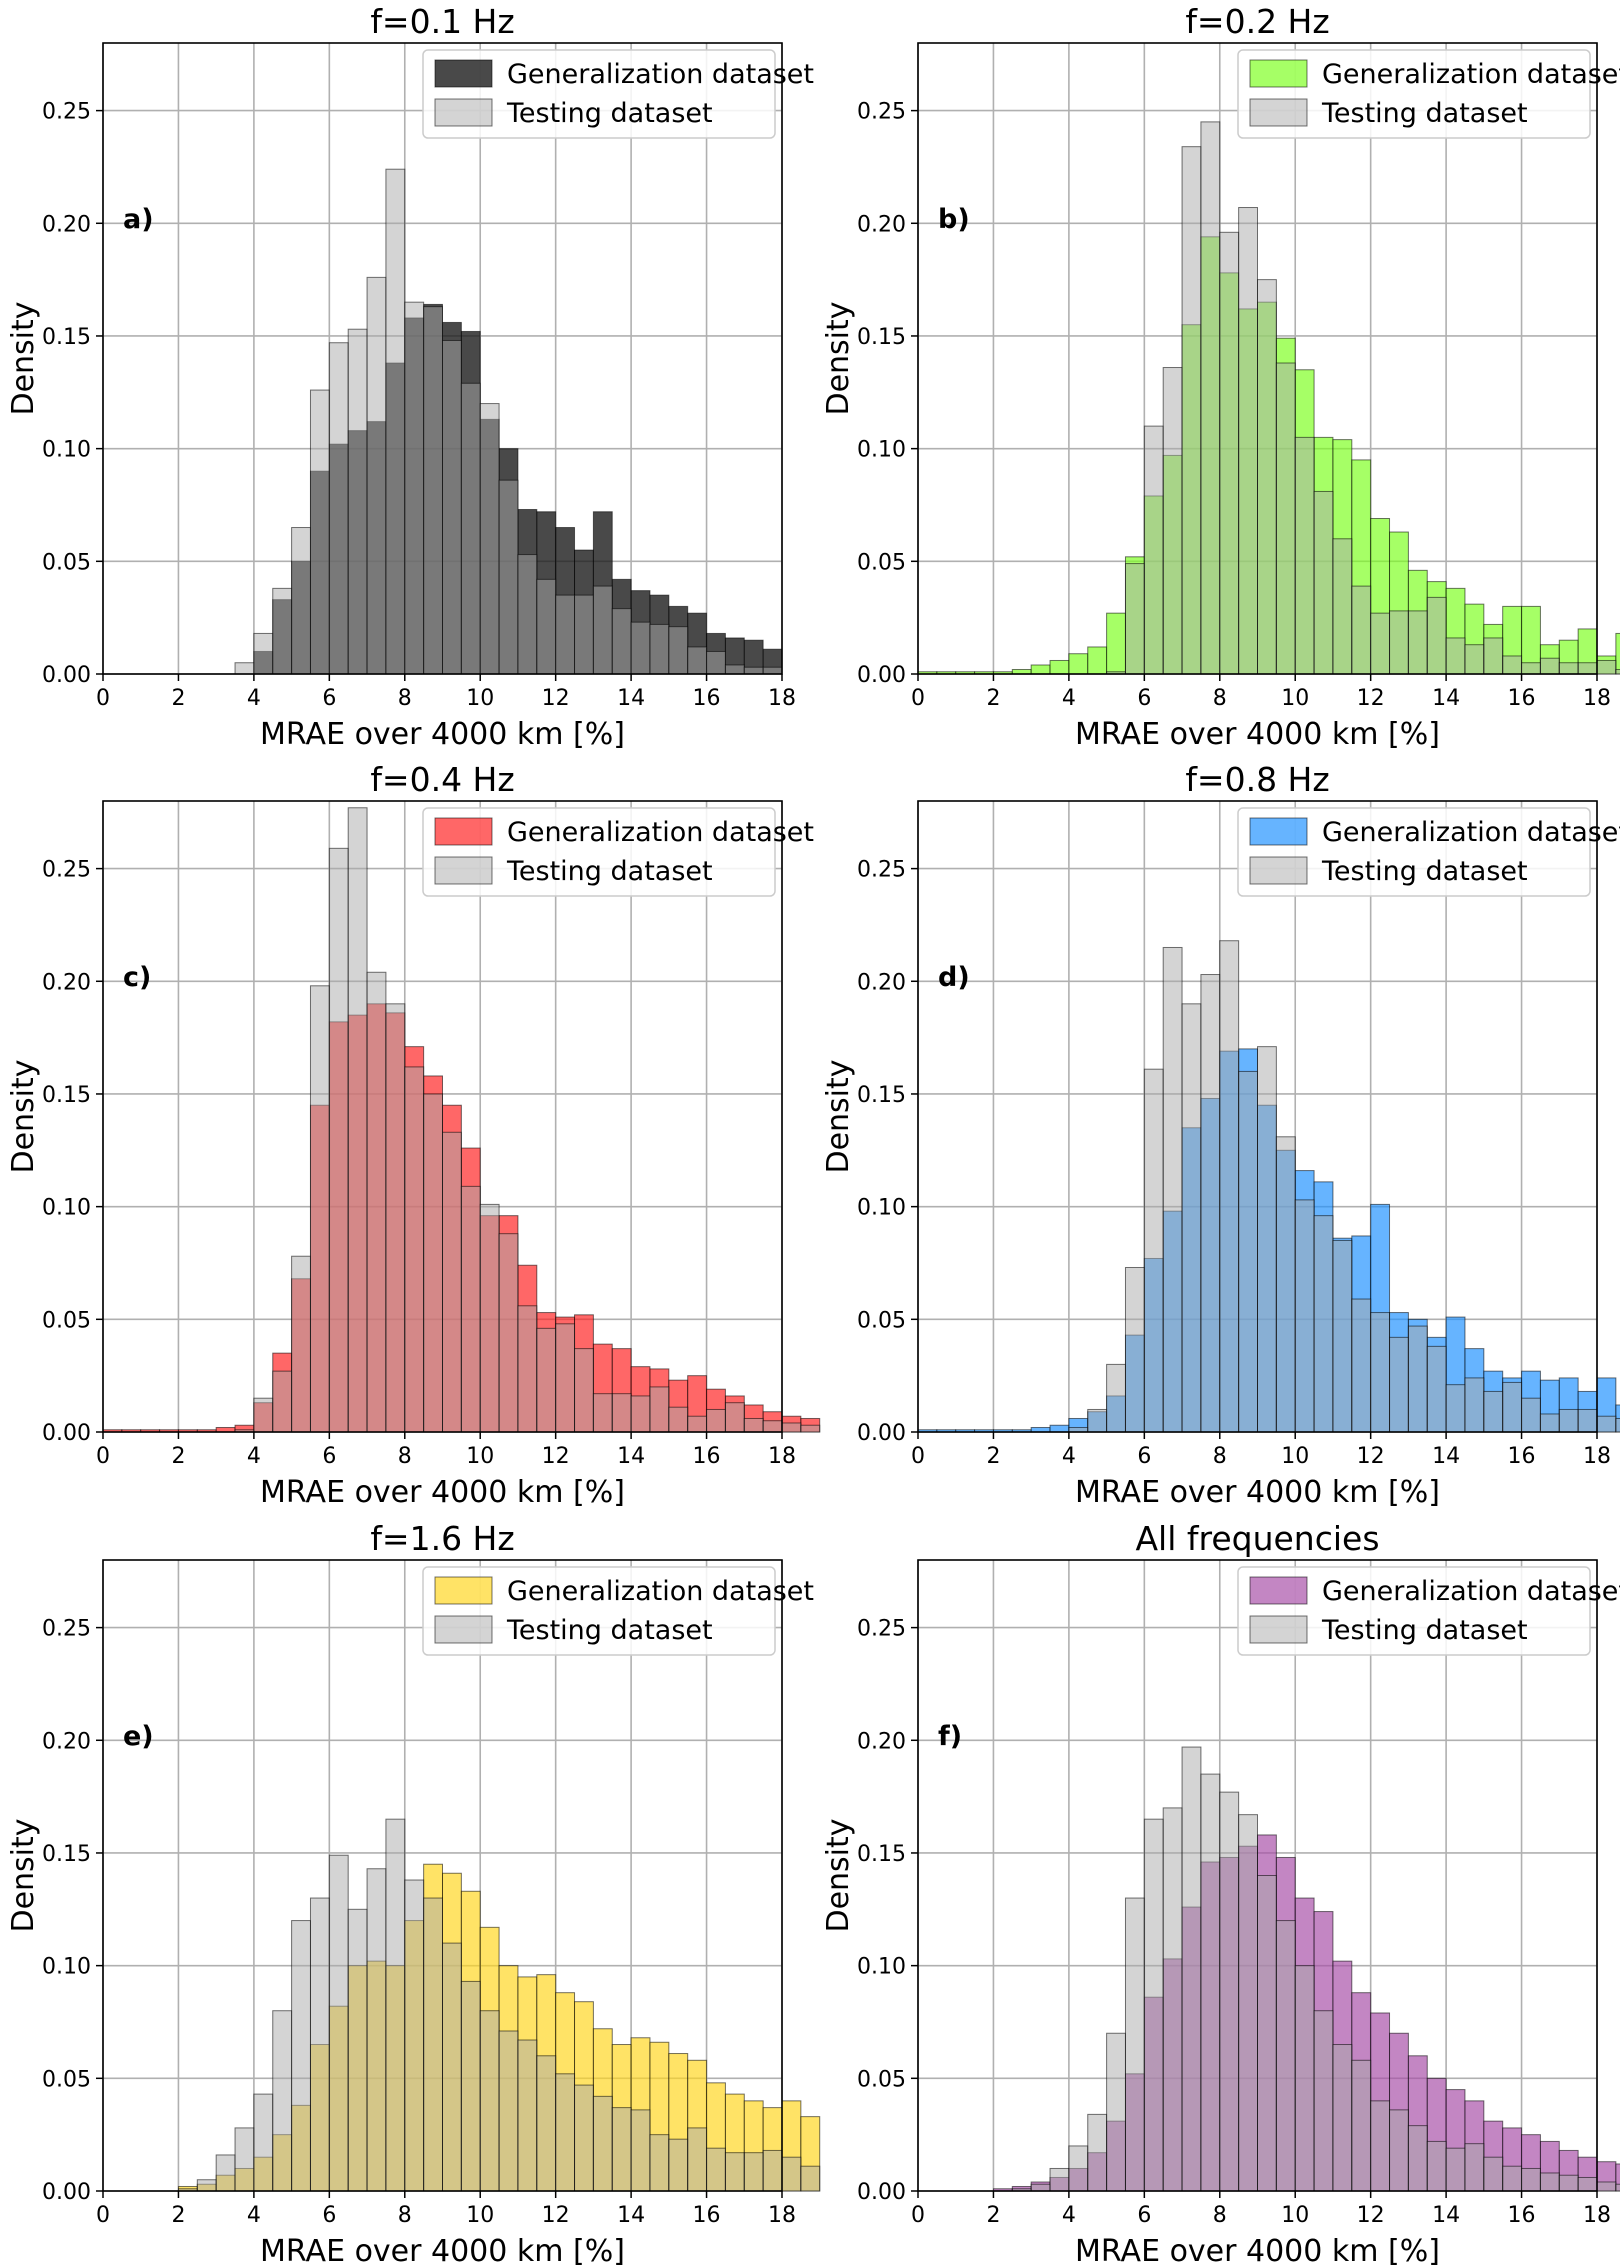  I want to click on x-tick-label: 14, so click(1446, 698).